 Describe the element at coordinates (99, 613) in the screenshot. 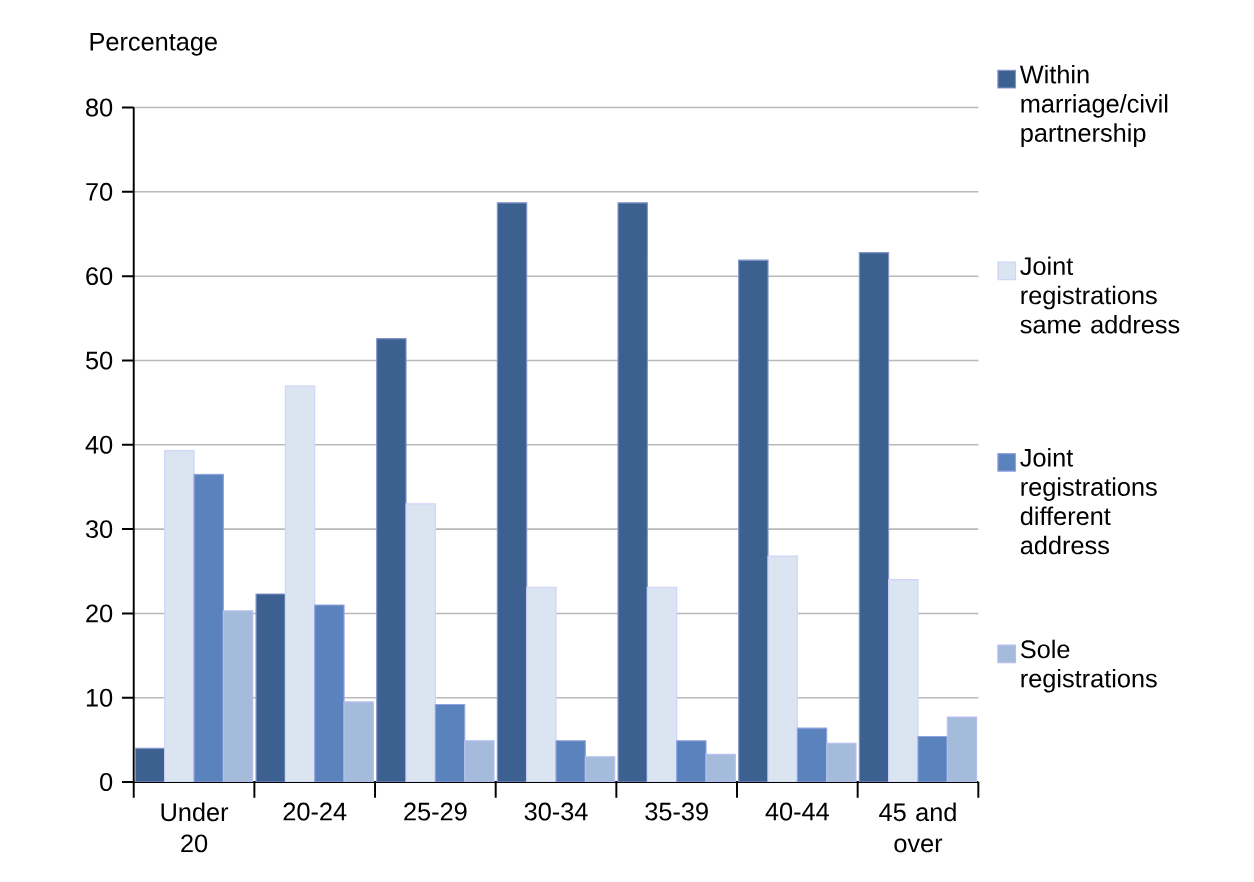

I see `y-tick-label: 20` at that location.